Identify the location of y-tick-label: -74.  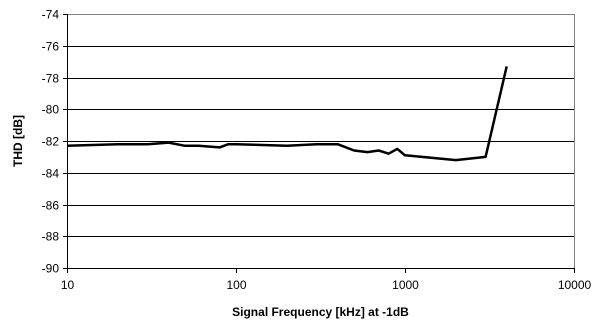
(51, 15).